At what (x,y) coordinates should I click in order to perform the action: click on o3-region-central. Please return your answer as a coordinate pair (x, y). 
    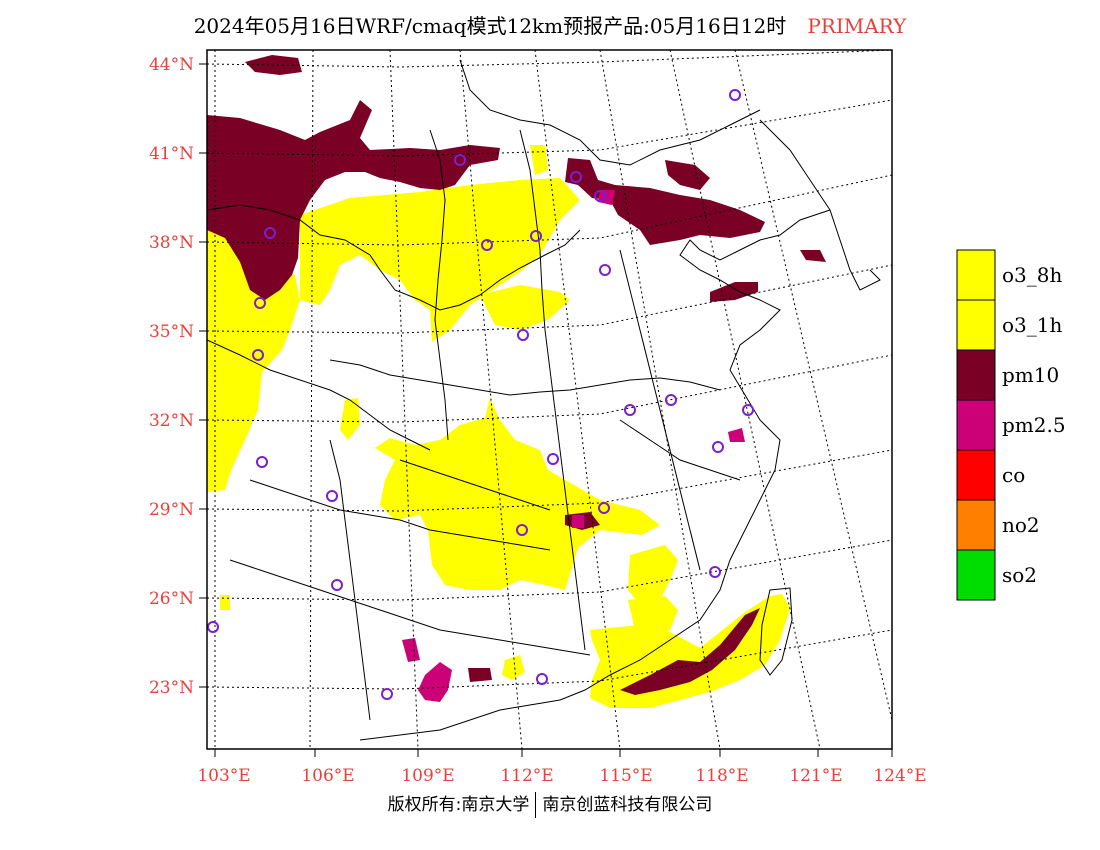
    Looking at the image, I should click on (517, 494).